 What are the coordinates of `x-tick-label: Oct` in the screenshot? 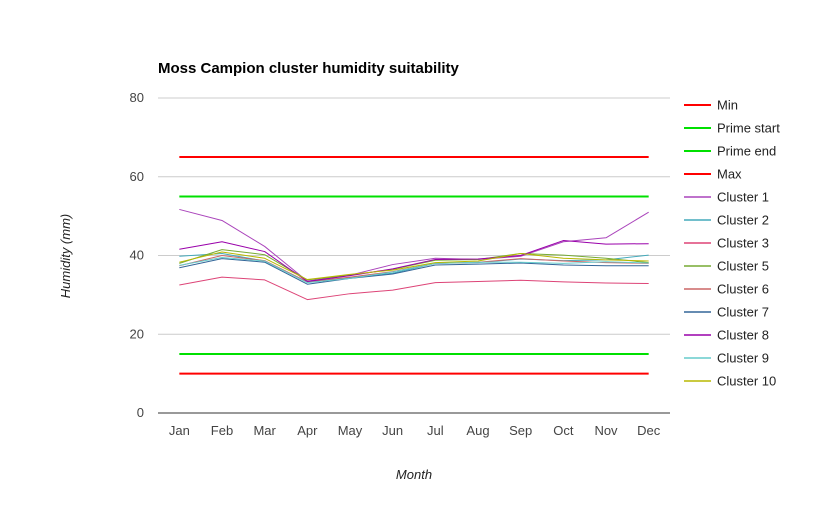 It's located at (563, 430).